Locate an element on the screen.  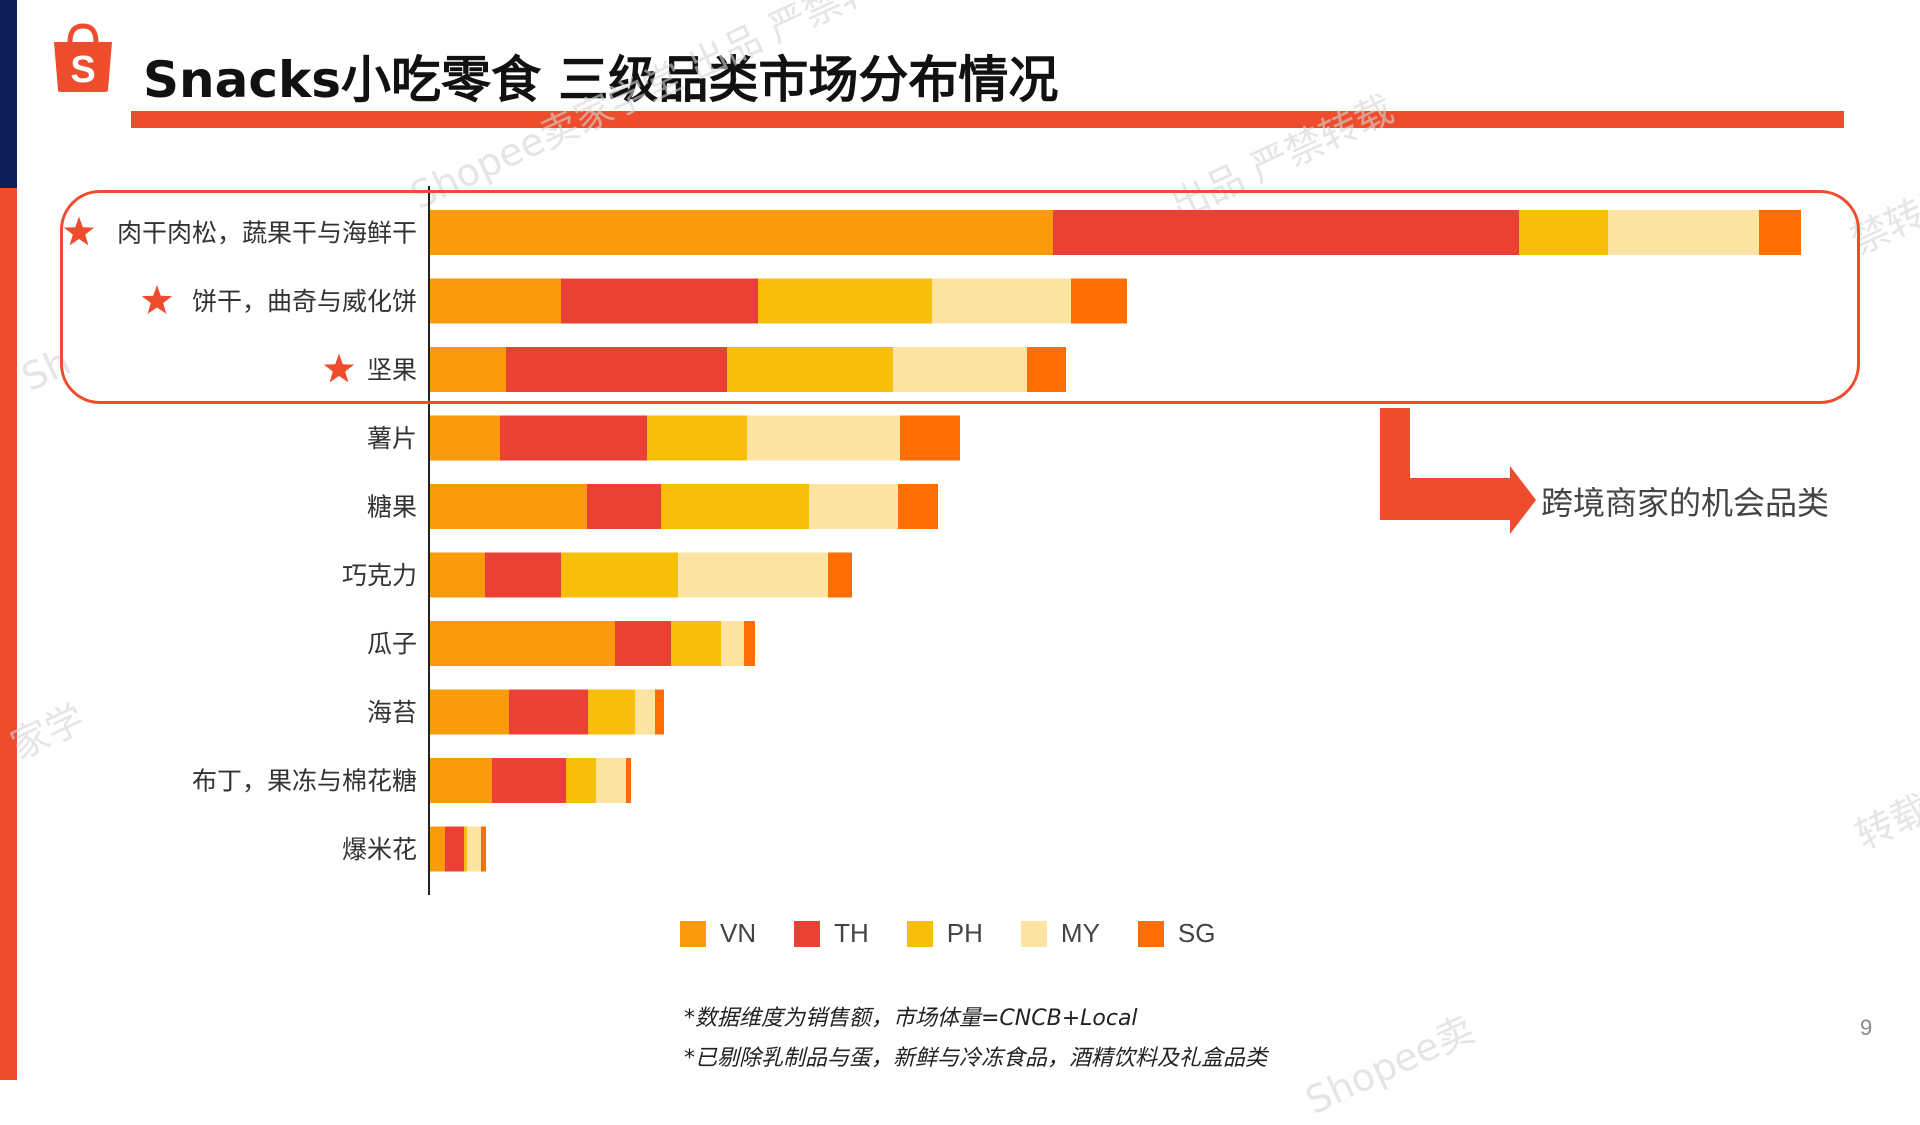
footnote: *已剔除乳制品与蛋，新鲜与冷冻食品，酒精饮料及礼盒品类 is located at coordinates (976, 1058).